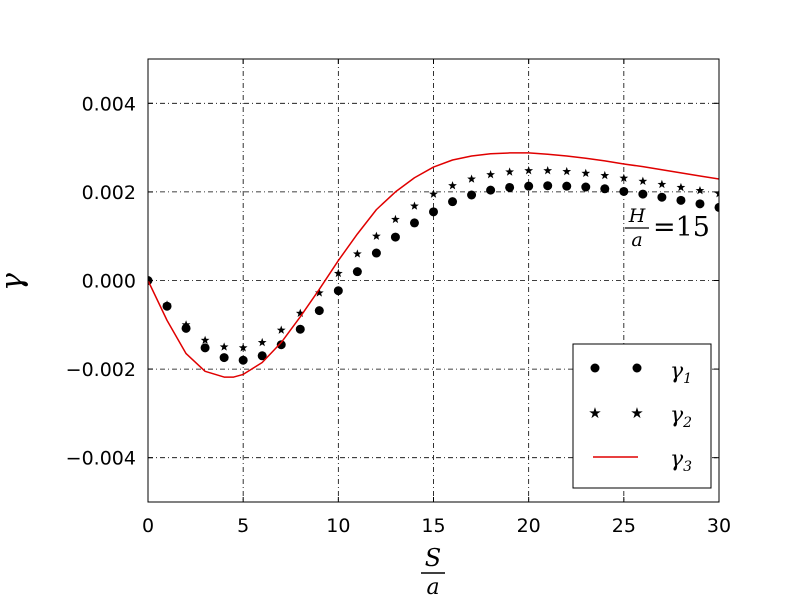 This screenshot has width=800, height=600. I want to click on legend: γ1 ★ ★ γ2 γ3, so click(642, 416).